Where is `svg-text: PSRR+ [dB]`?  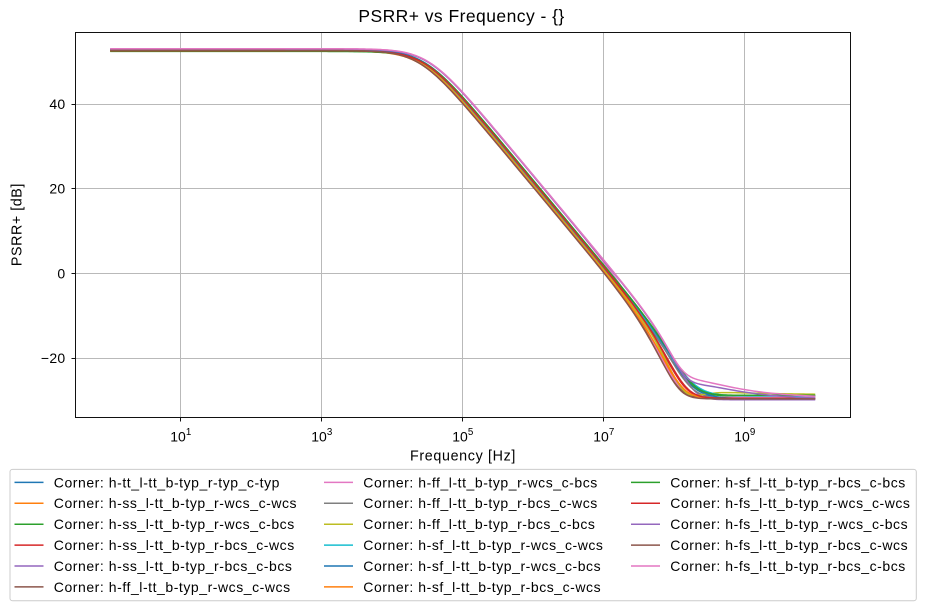 svg-text: PSRR+ [dB] is located at coordinates (18, 224).